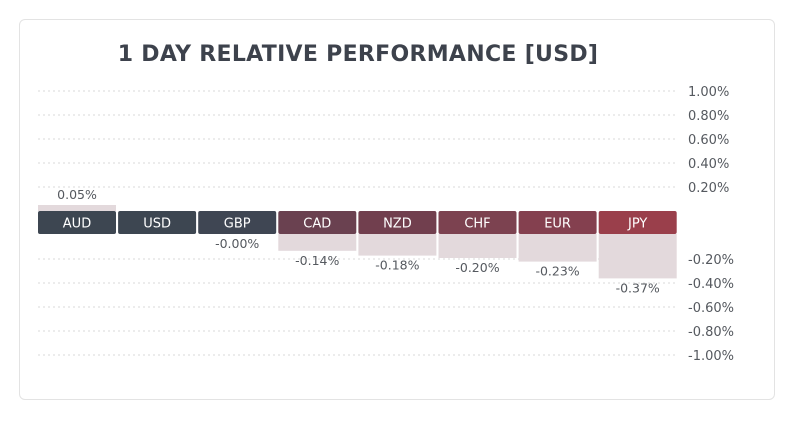  Describe the element at coordinates (711, 260) in the screenshot. I see `y-tick-label: -0.20%` at that location.